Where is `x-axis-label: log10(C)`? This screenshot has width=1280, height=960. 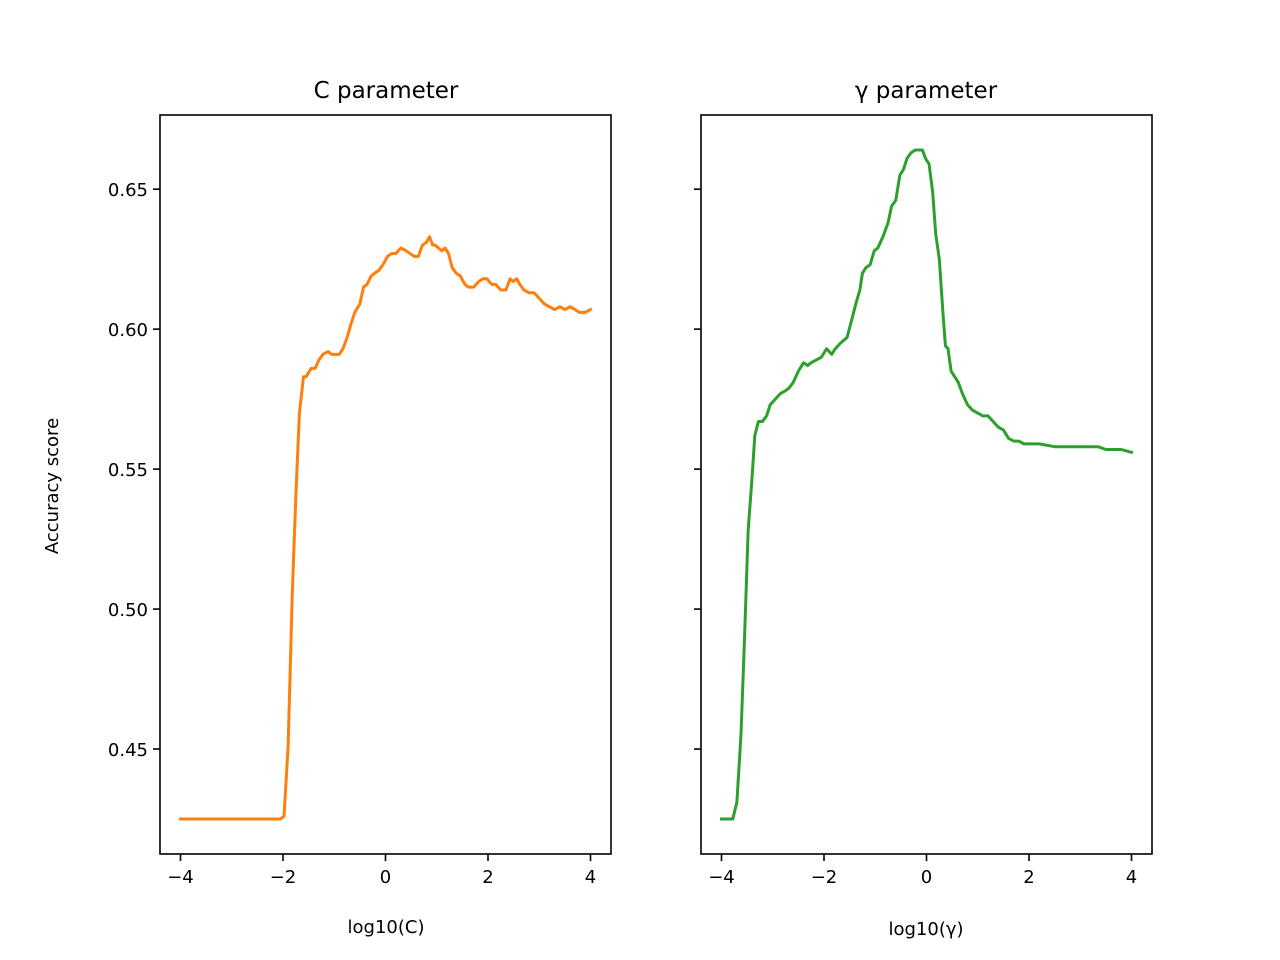
x-axis-label: log10(C) is located at coordinates (386, 927).